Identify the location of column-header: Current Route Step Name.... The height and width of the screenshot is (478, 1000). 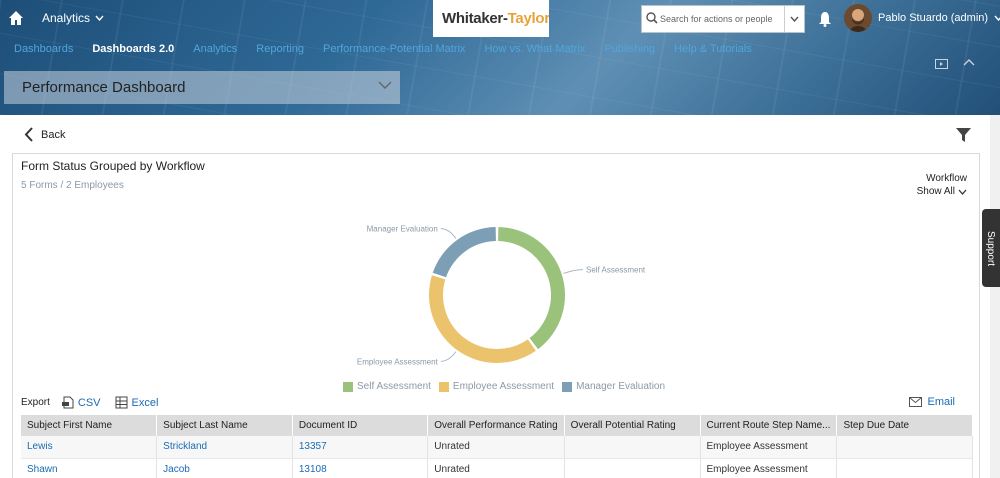
(769, 425).